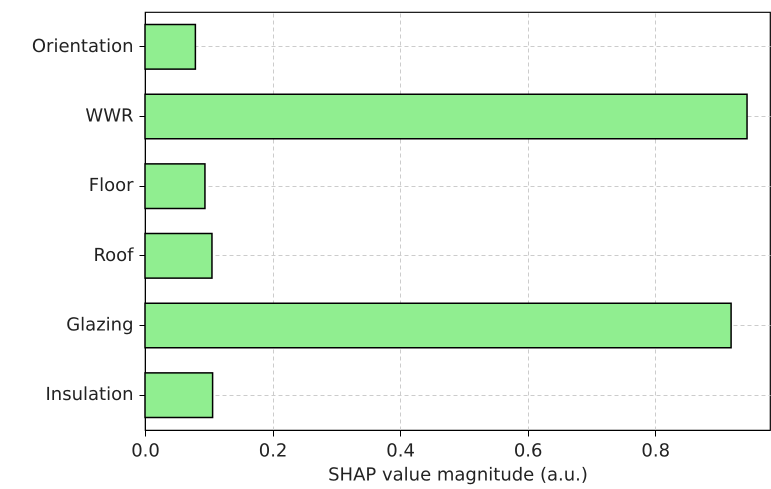 The image size is (771, 489). I want to click on x-tick-label: 0.2, so click(273, 451).